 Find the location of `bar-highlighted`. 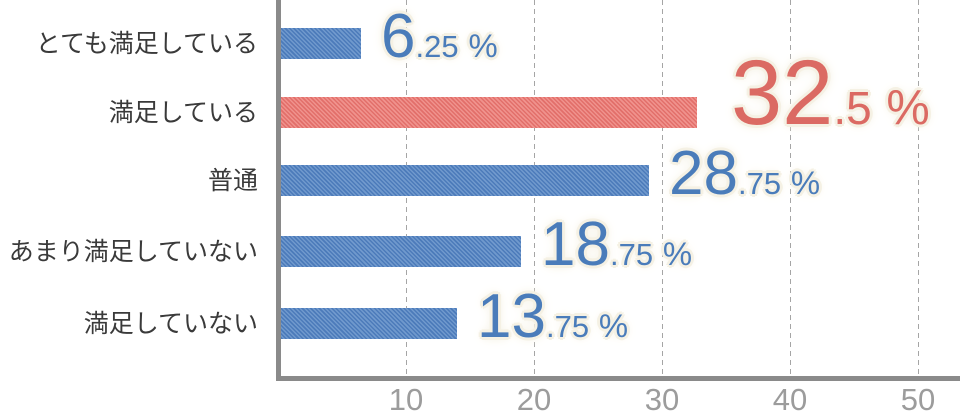

bar-highlighted is located at coordinates (489, 112).